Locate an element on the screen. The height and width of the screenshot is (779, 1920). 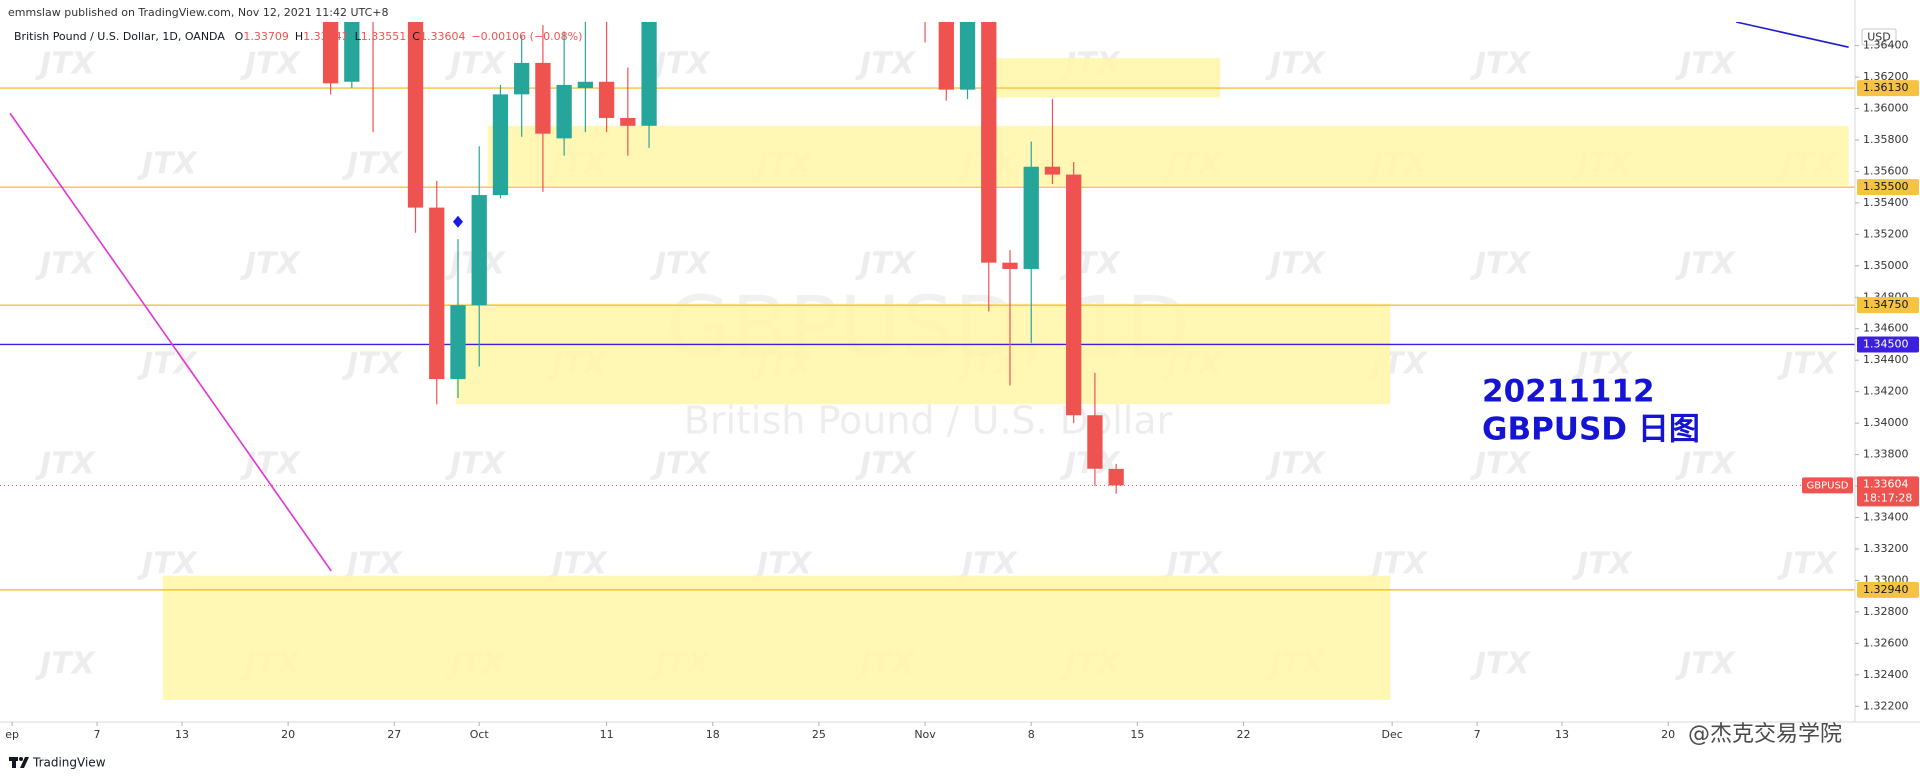
ohlc-value: 1.33741 is located at coordinates (326, 36).